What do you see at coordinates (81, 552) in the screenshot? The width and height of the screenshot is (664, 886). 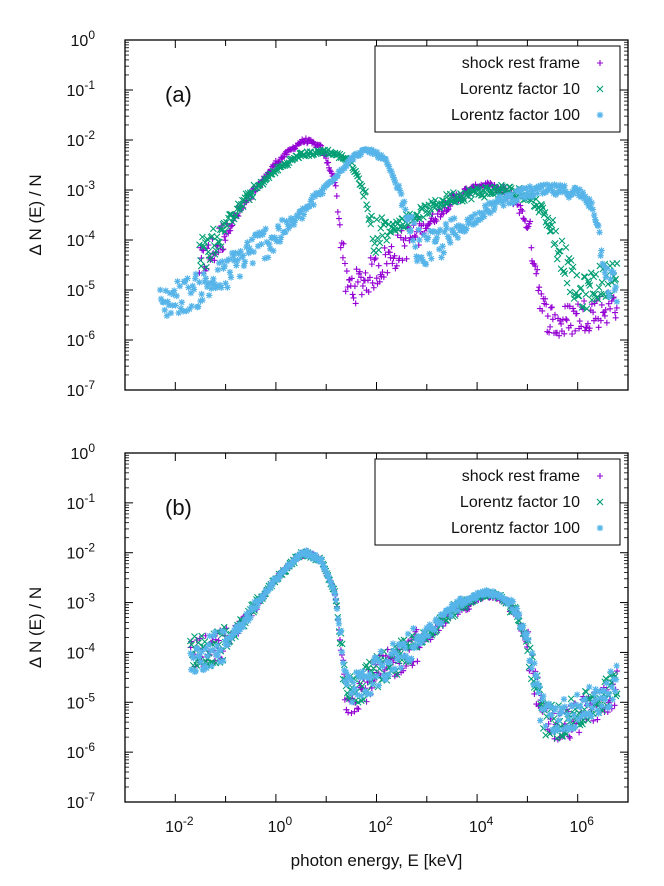 I see `y-tick-label: 10⁻²` at bounding box center [81, 552].